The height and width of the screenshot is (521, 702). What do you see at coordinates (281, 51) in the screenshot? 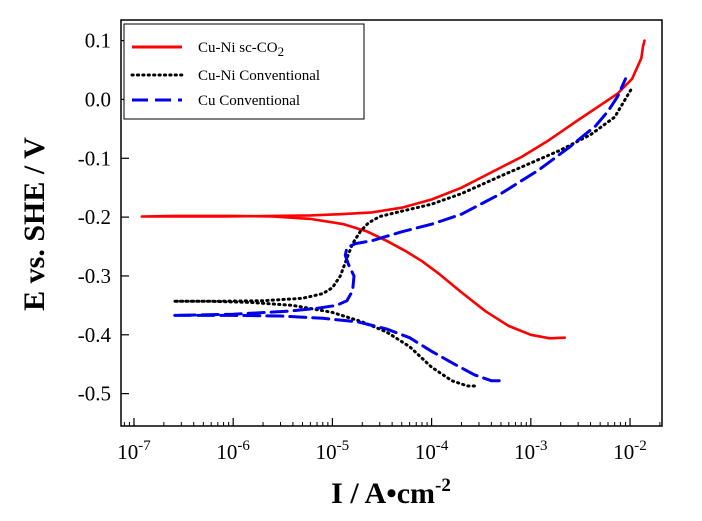
I see `legend-label-cu-ni-sc-co2-sub: 2` at bounding box center [281, 51].